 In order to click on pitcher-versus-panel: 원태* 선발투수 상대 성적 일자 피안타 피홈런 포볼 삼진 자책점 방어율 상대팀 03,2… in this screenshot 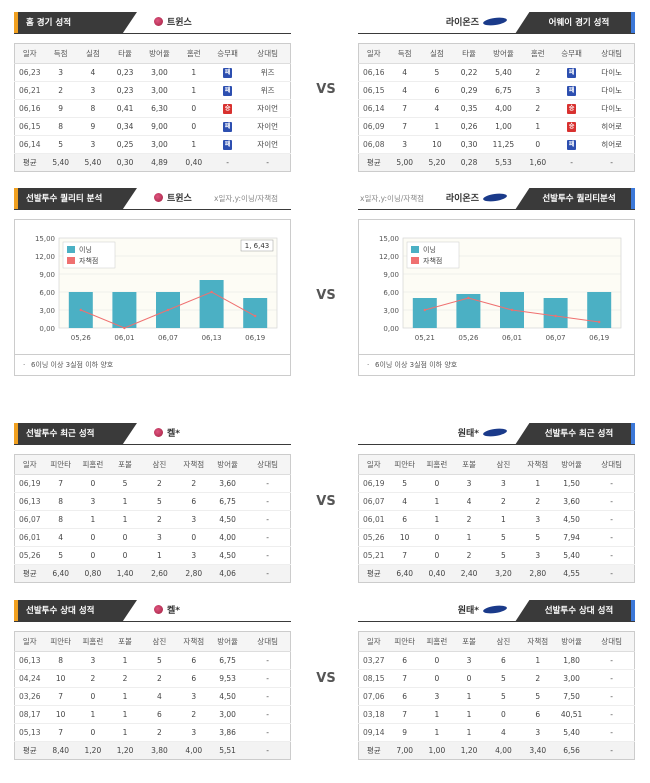, I will do `click(496, 680)`.